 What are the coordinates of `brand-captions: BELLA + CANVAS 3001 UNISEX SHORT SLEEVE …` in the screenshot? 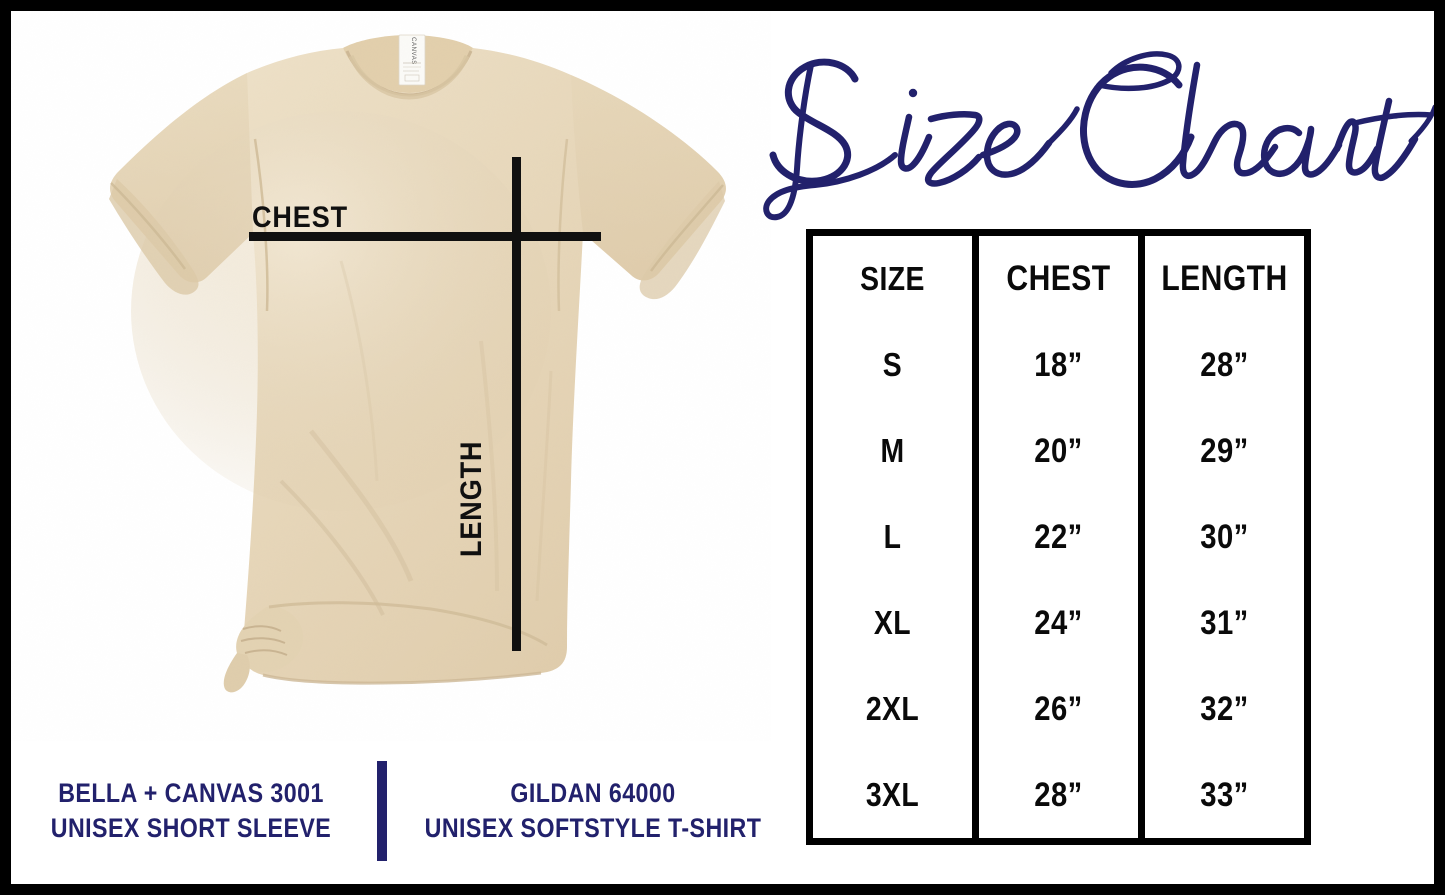 It's located at (406, 811).